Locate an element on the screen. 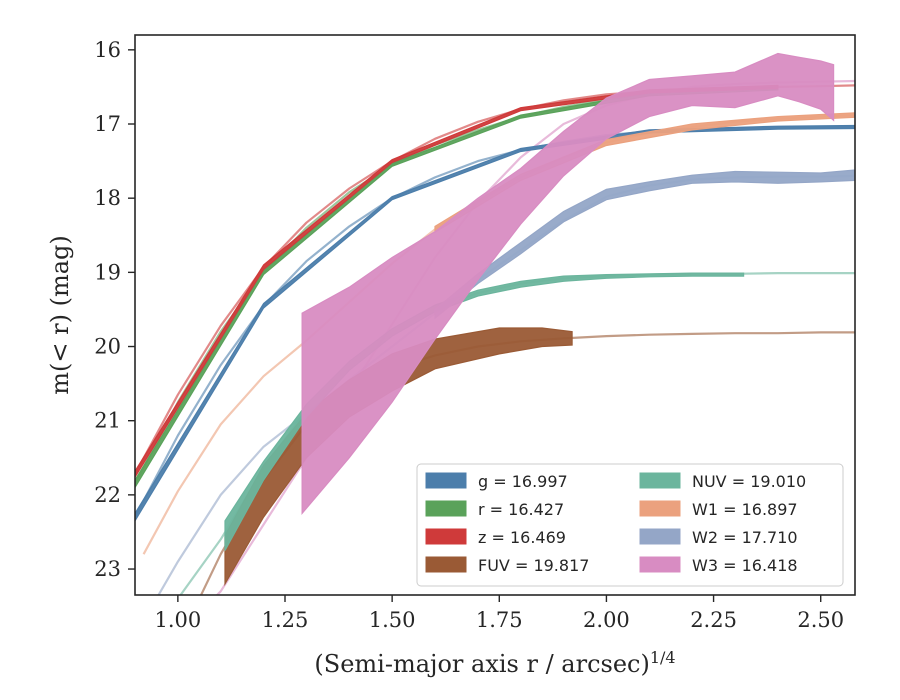 This screenshot has height=700, width=900. x-tick-label: 1.75 is located at coordinates (499, 620).